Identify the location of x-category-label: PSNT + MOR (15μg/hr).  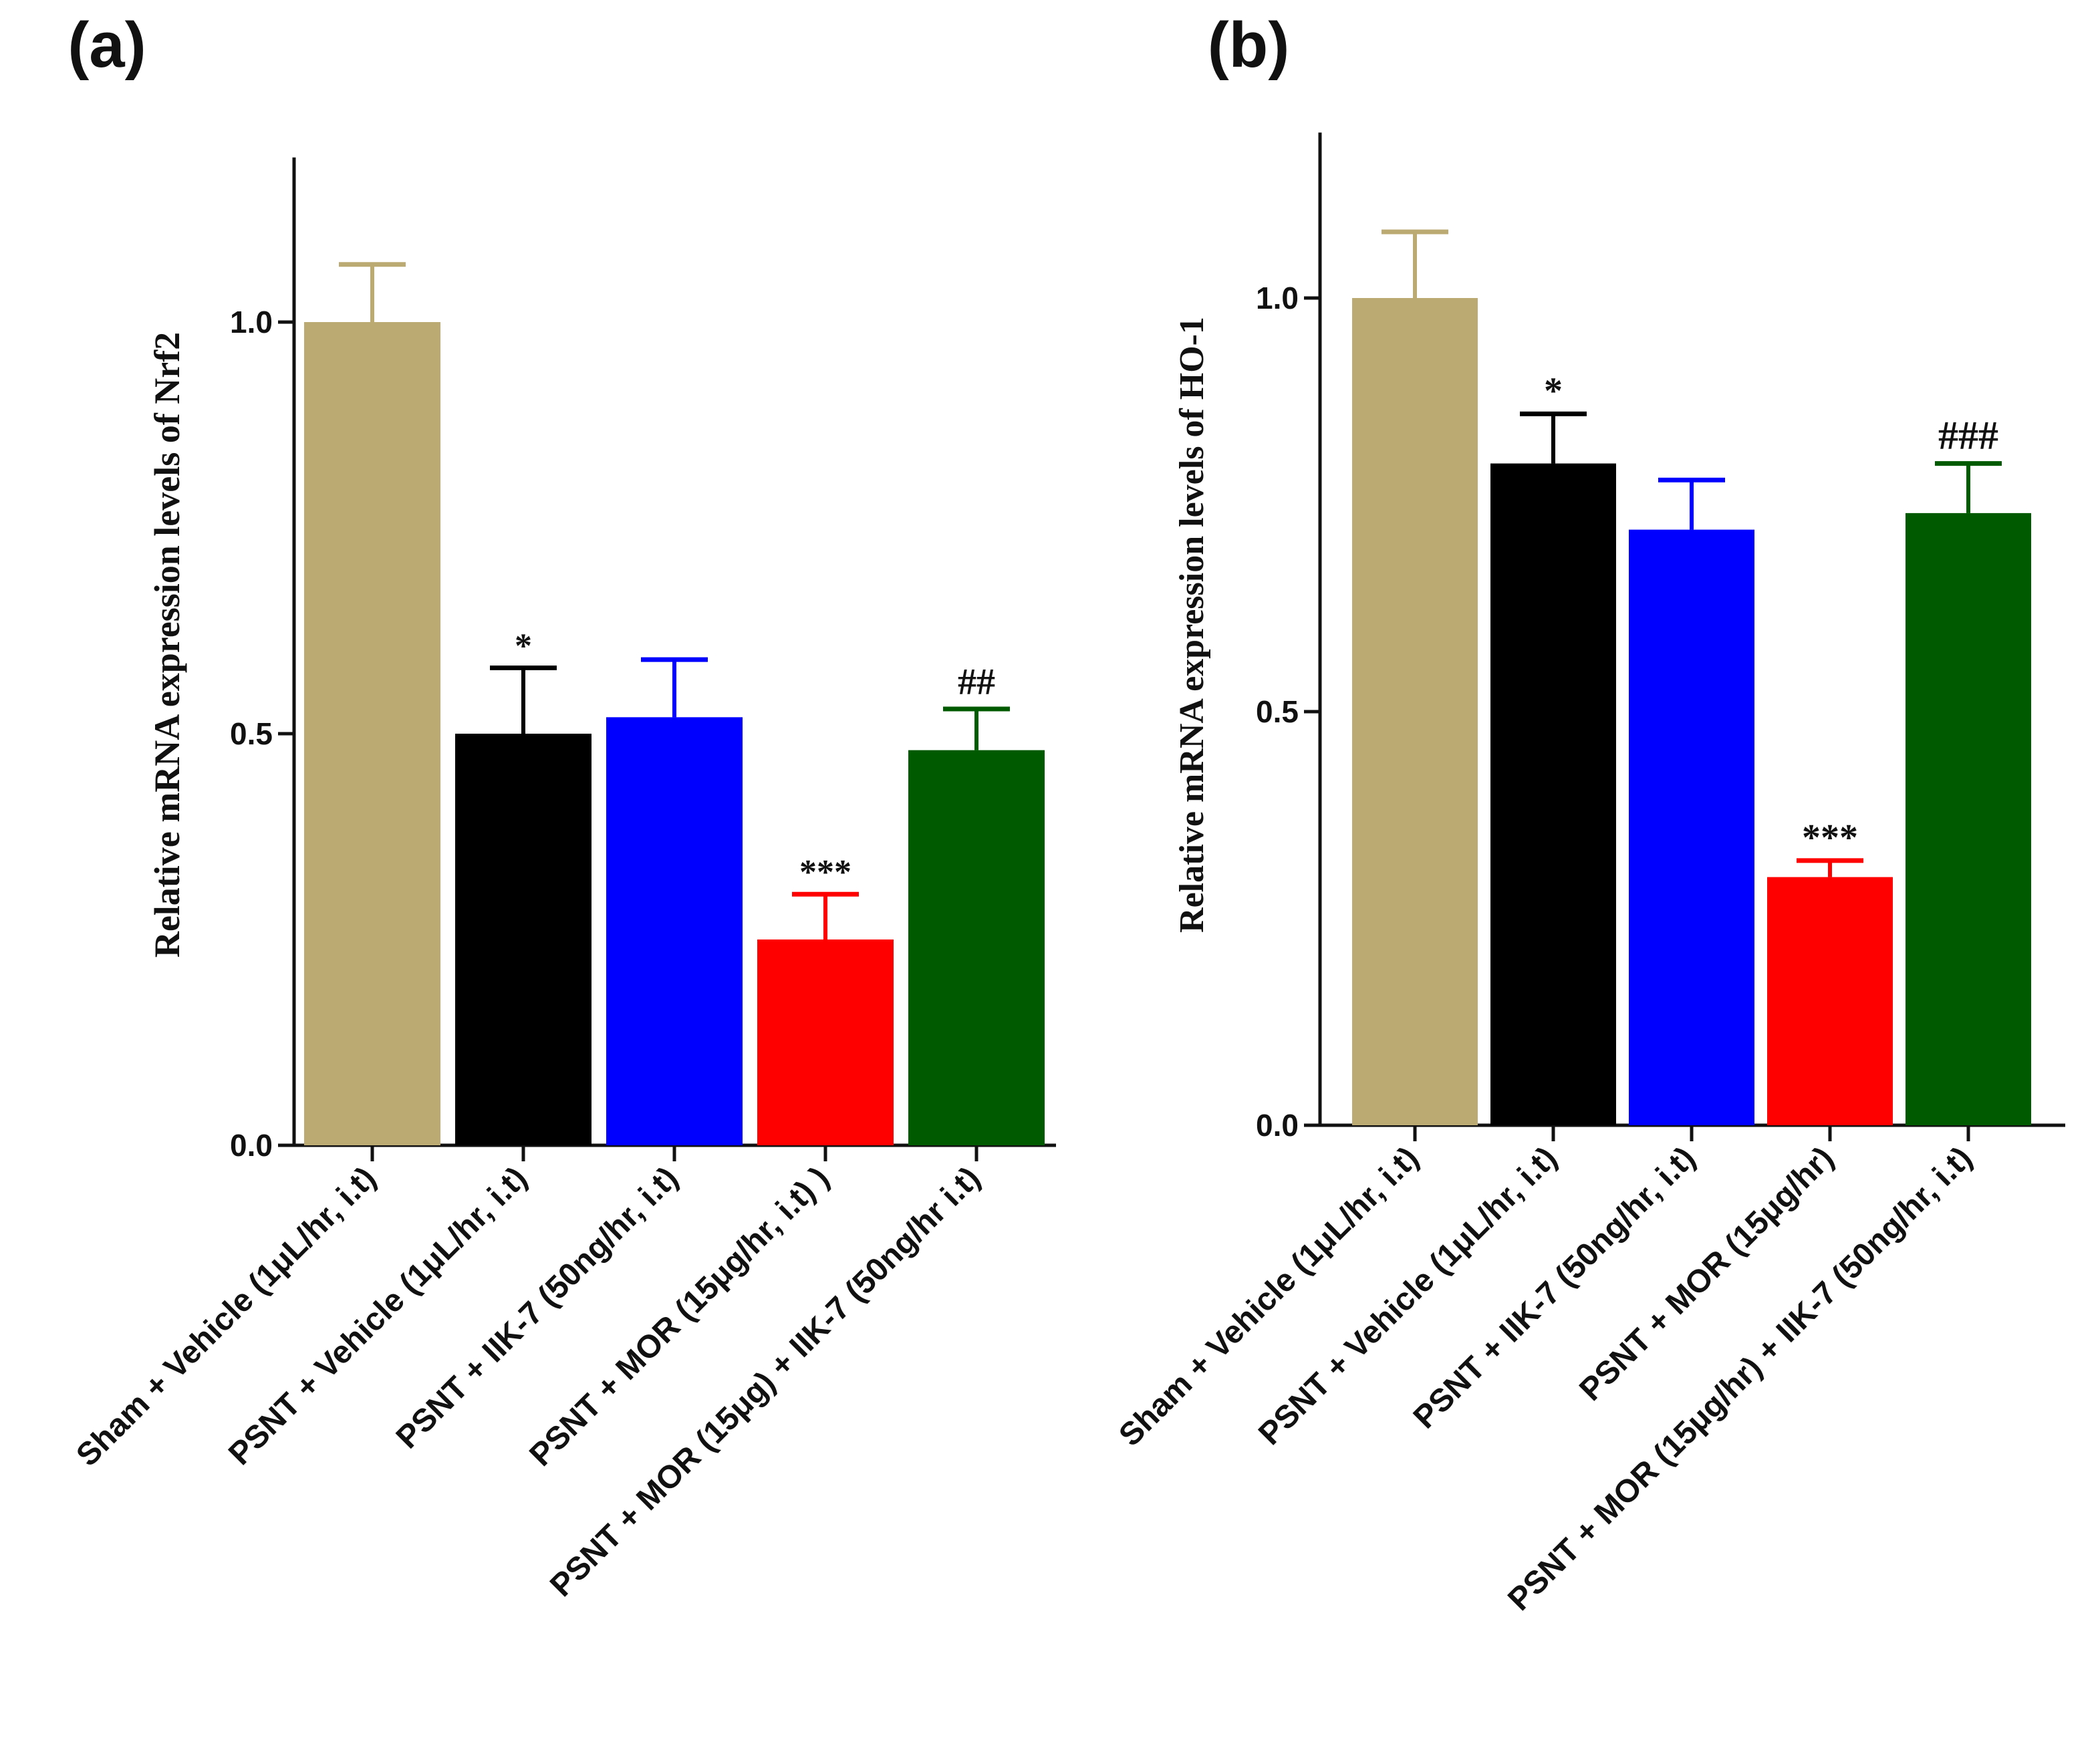
(1707, 1274).